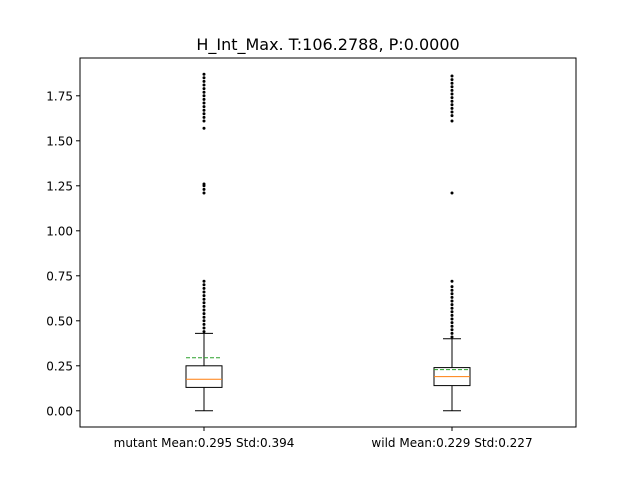 The image size is (640, 480). What do you see at coordinates (59, 366) in the screenshot?
I see `y-tick-label: 0.25` at bounding box center [59, 366].